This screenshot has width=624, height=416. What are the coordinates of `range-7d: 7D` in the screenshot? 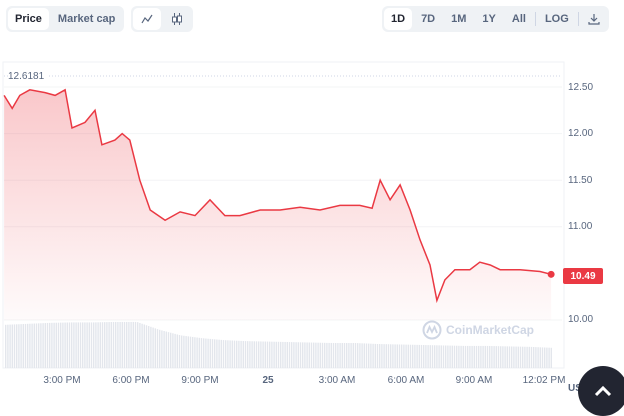 It's located at (428, 19).